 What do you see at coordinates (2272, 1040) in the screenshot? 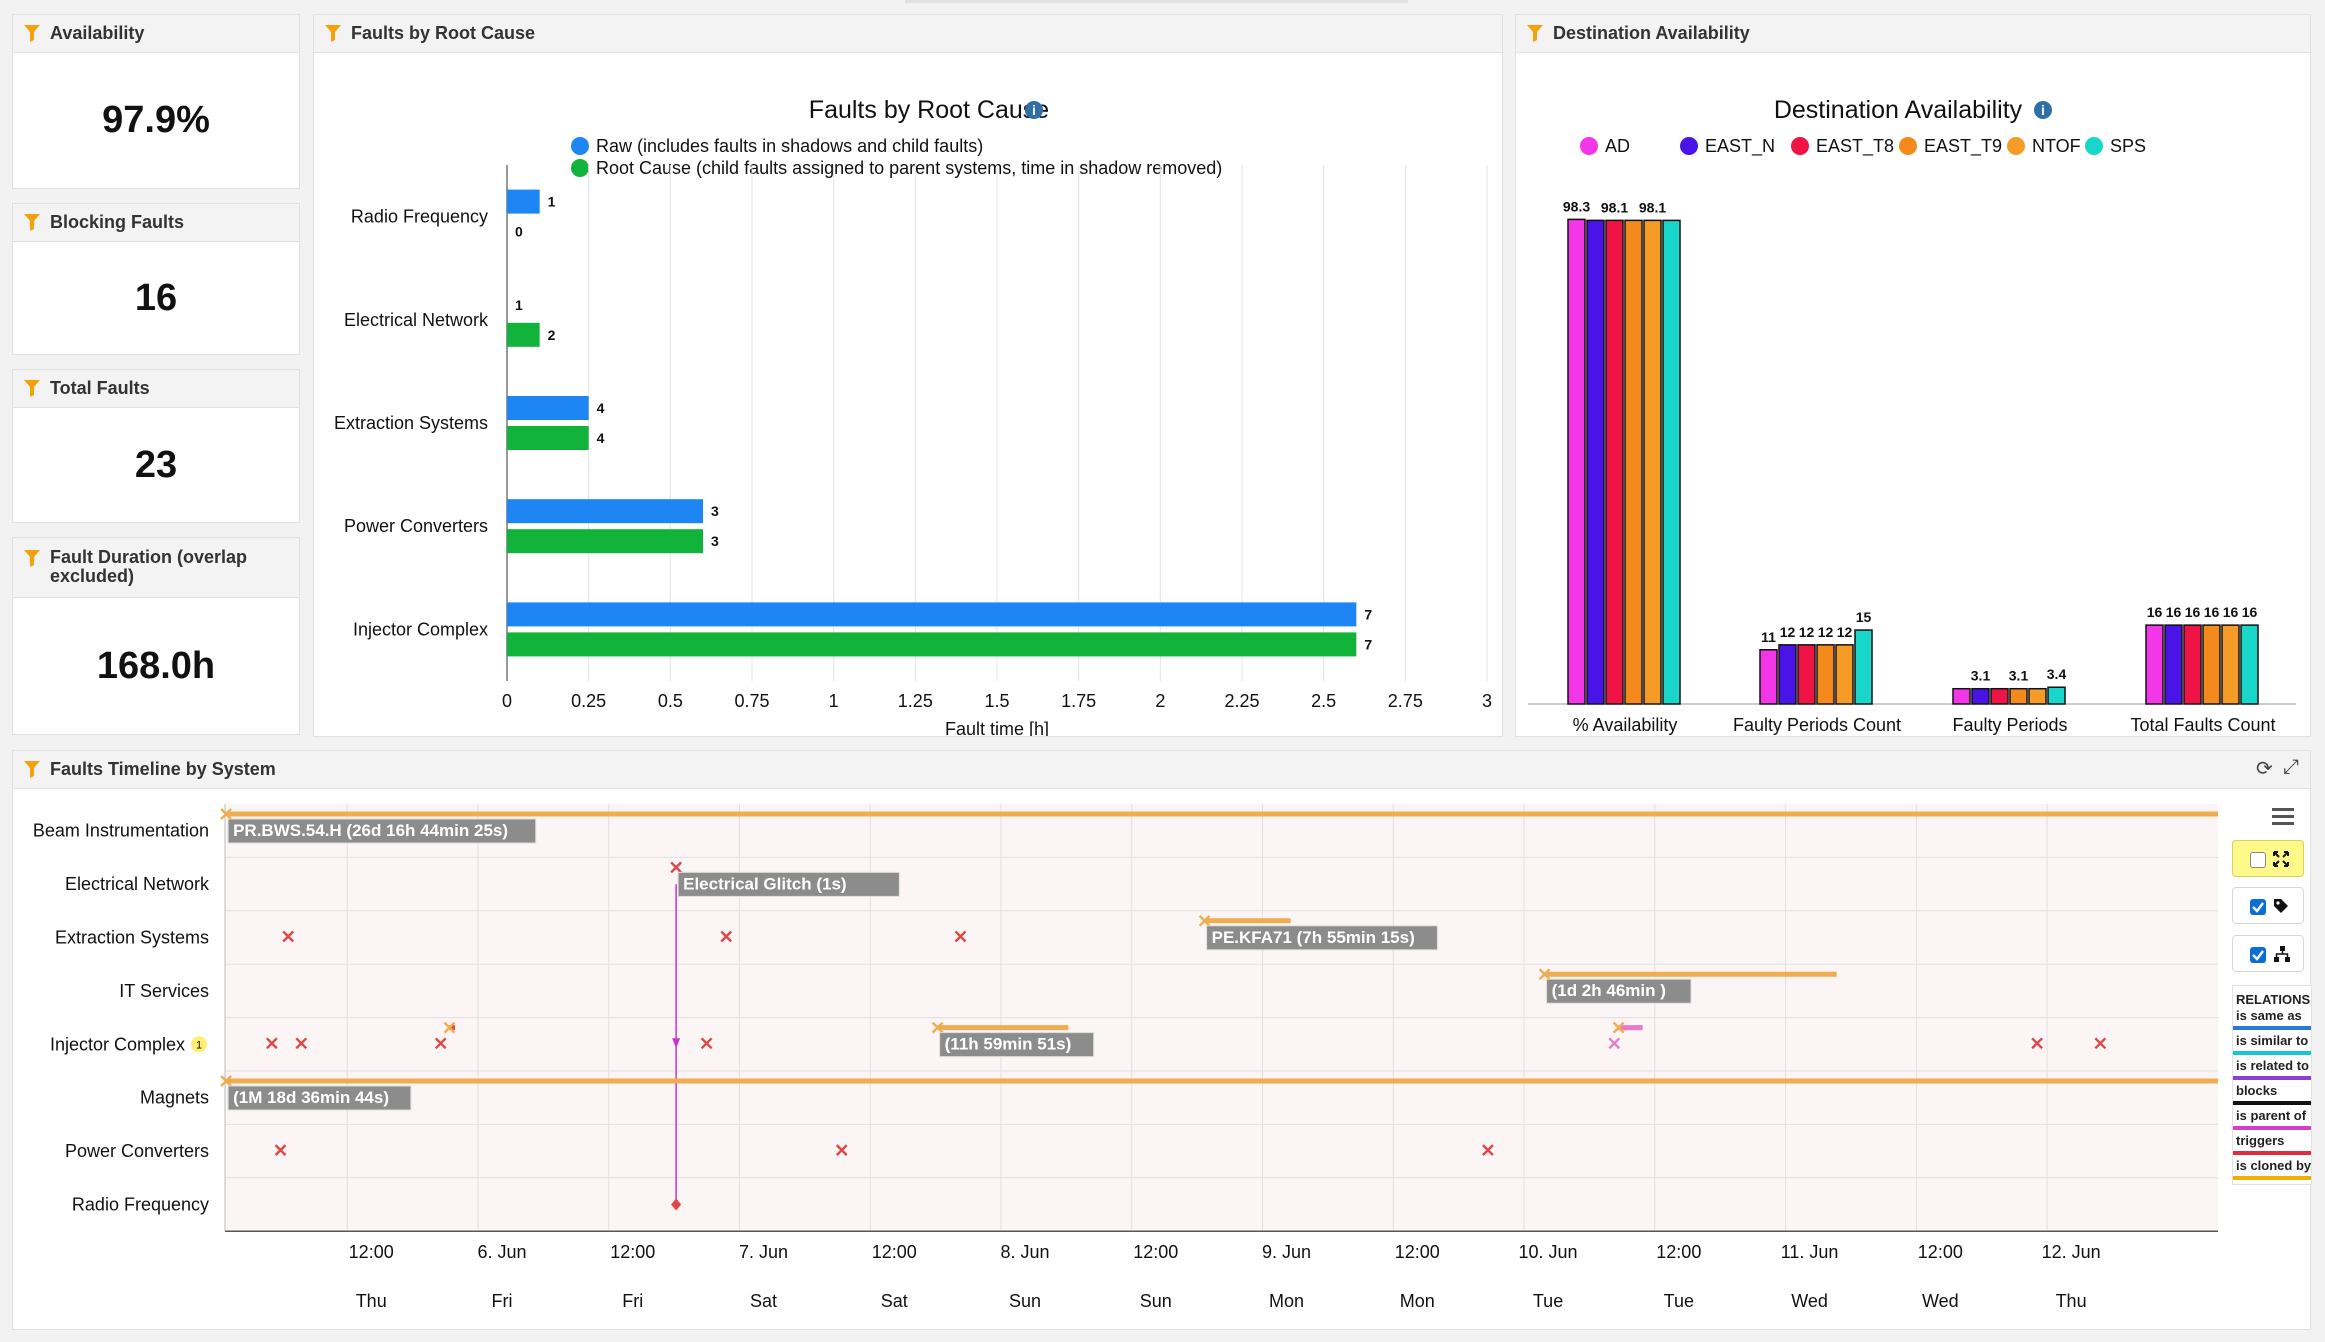
I see `relation-label: is similar to` at bounding box center [2272, 1040].